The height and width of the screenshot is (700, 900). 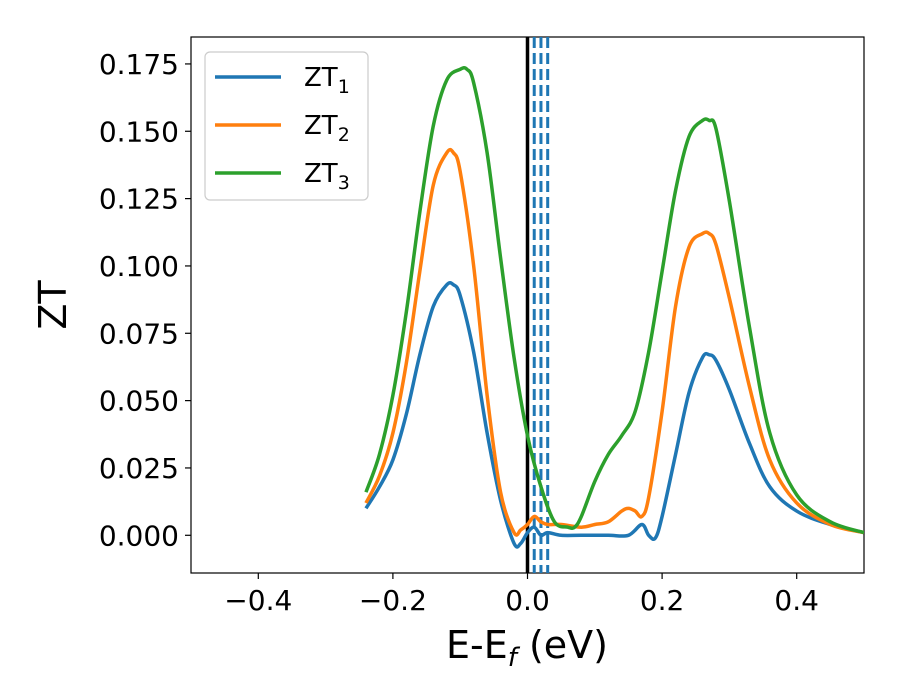 I want to click on legend-label-ZT3: ZT3, so click(x=327, y=176).